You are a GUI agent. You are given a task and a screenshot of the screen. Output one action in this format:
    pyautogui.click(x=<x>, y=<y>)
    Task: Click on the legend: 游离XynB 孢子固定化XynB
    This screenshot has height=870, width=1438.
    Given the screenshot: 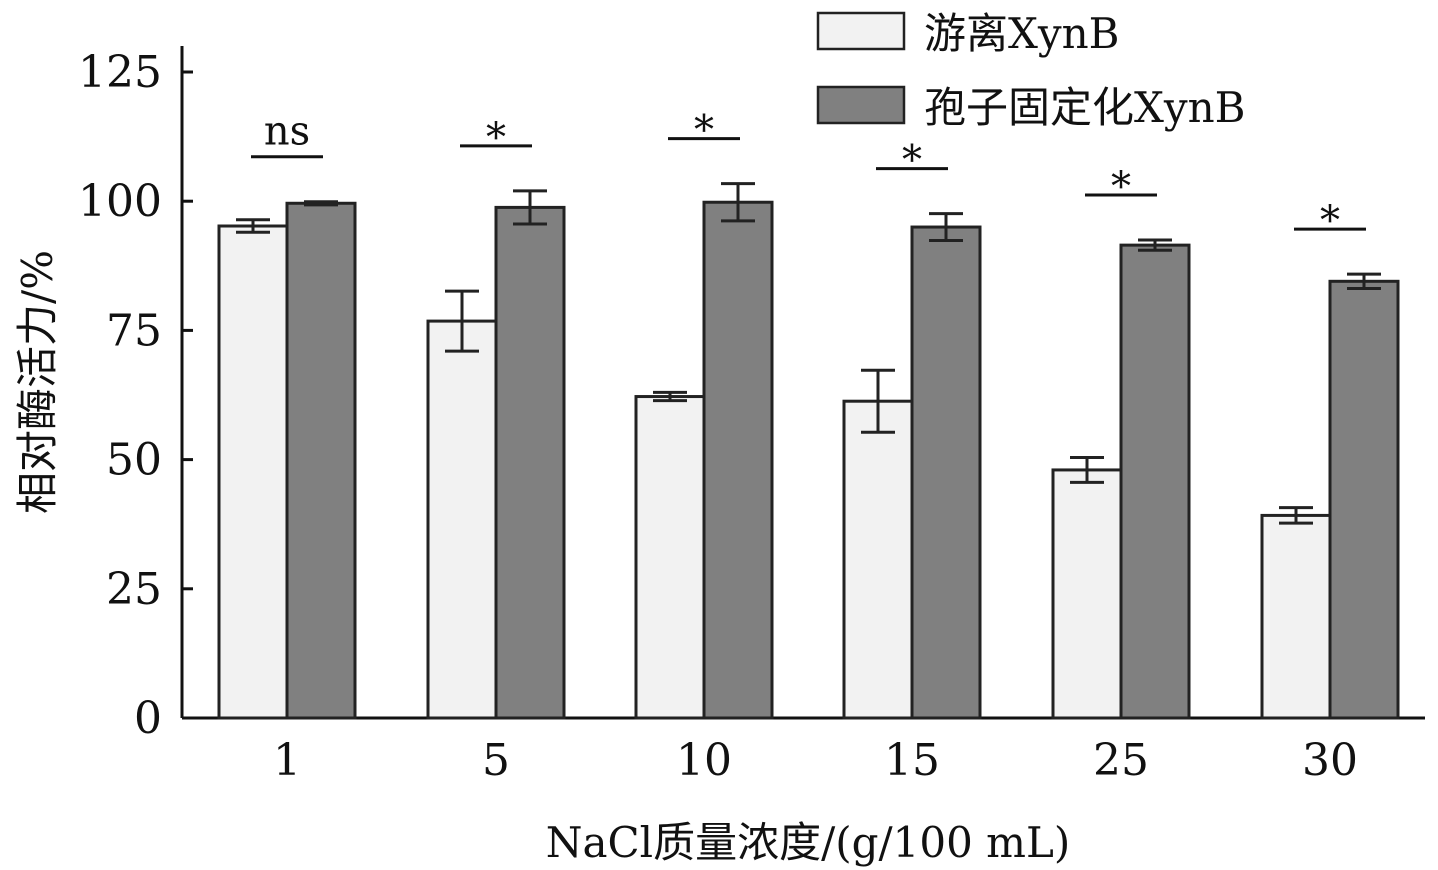 What is the action you would take?
    pyautogui.click(x=1031, y=70)
    